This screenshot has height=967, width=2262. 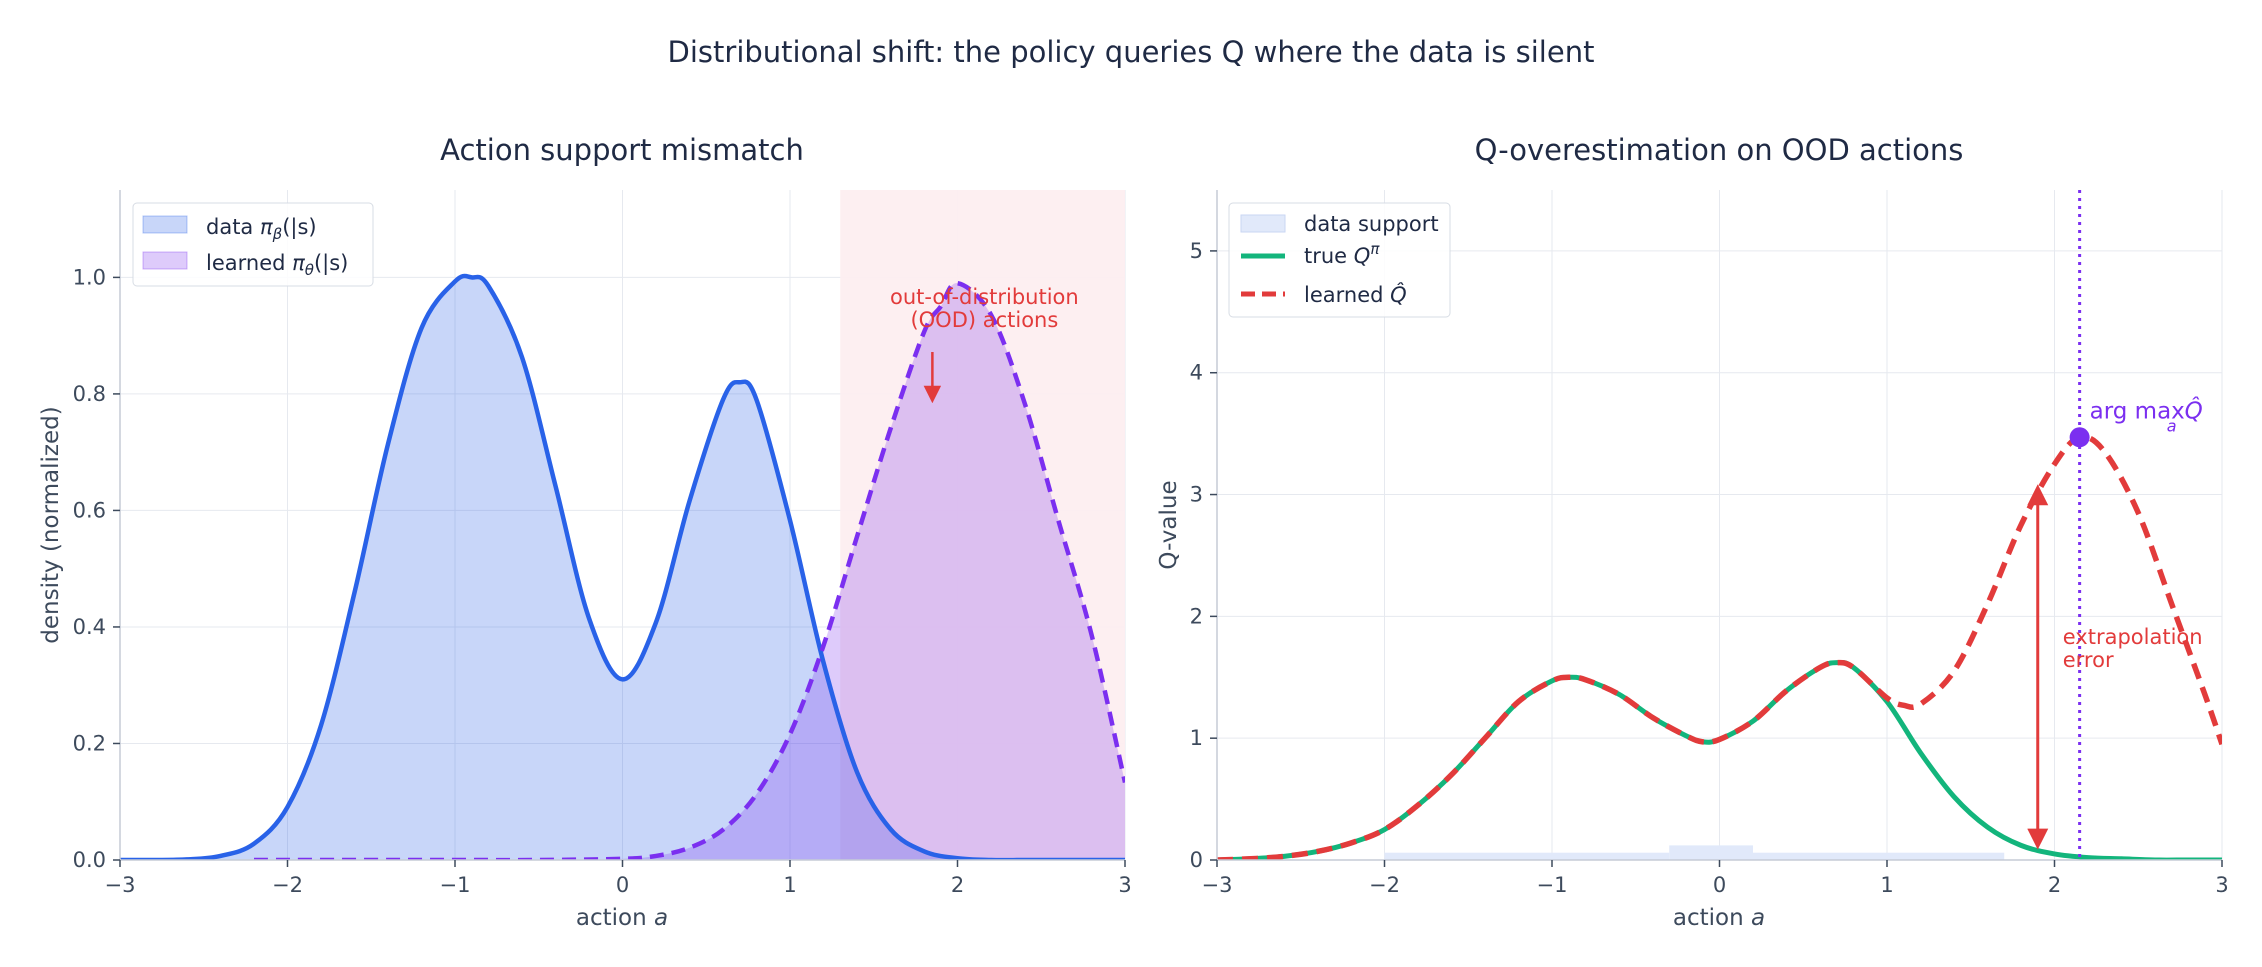 What do you see at coordinates (287, 885) in the screenshot?
I see `left-x-tick-label: −2` at bounding box center [287, 885].